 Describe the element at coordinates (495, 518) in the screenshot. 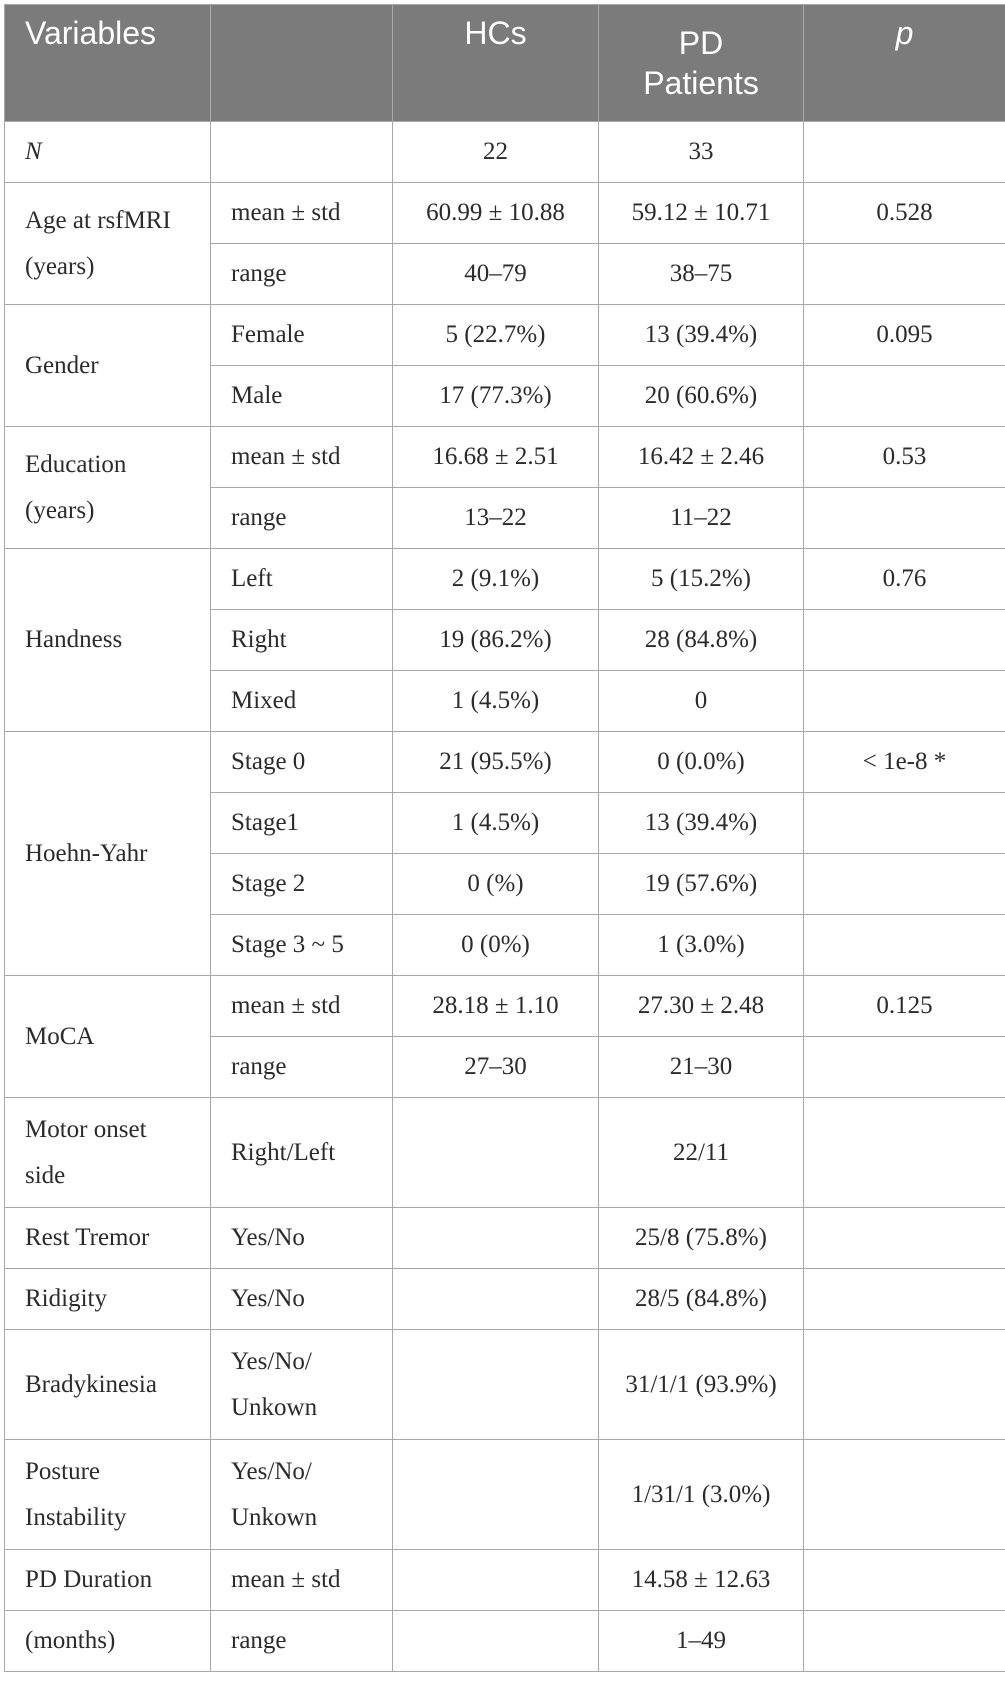

I see `hc-cell: 13–22` at that location.